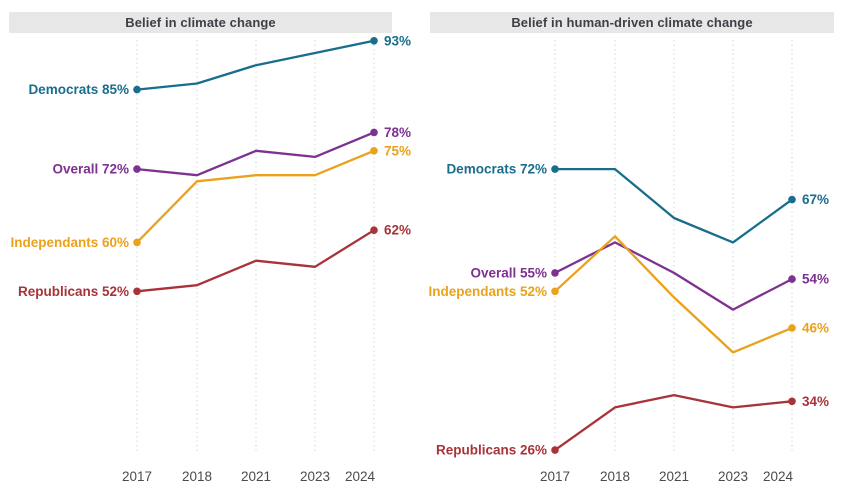 This screenshot has width=843, height=497. What do you see at coordinates (397, 230) in the screenshot?
I see `series-end-label: 62%` at bounding box center [397, 230].